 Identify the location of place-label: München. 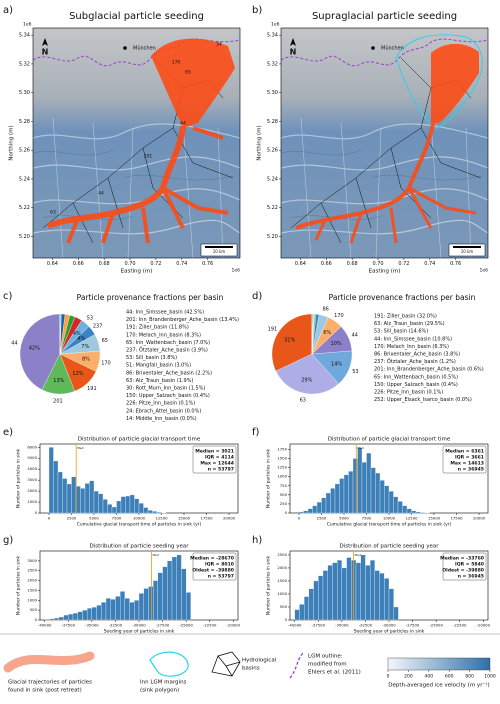
(392, 49).